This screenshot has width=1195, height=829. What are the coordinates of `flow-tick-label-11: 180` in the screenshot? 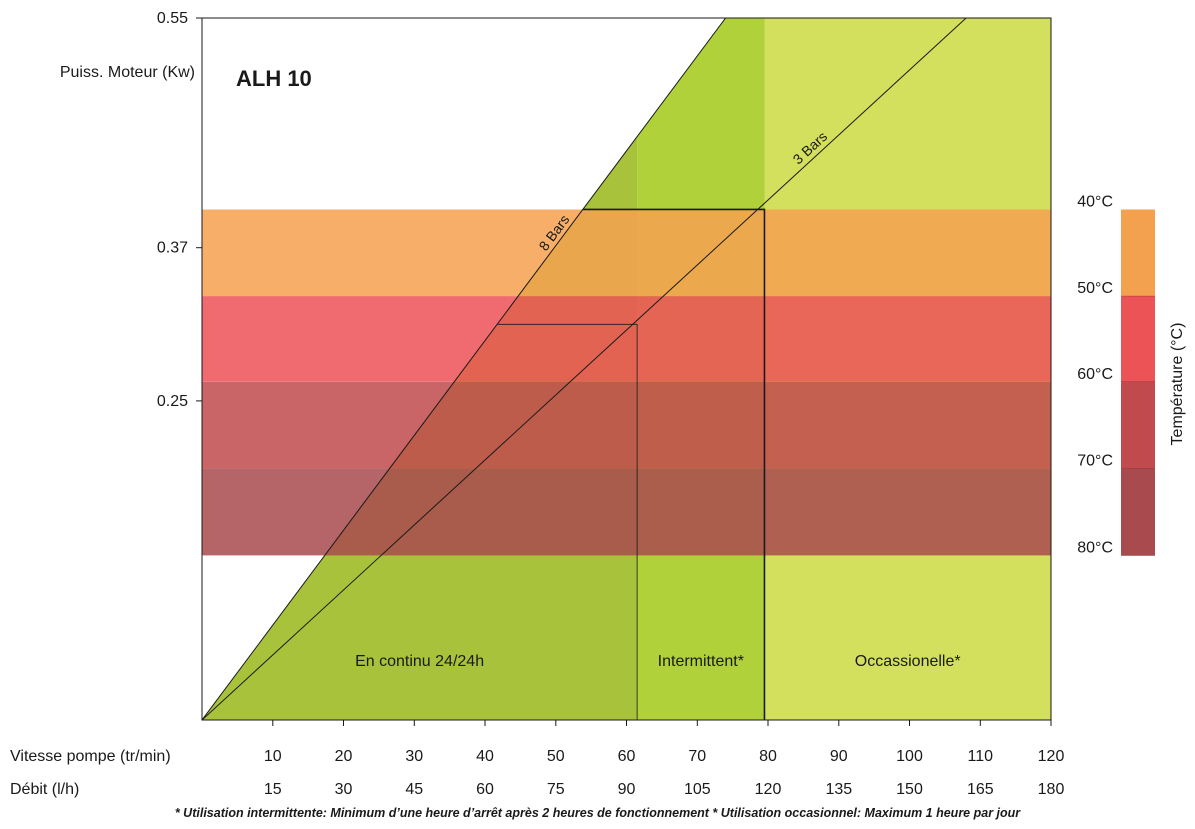 It's located at (1051, 789).